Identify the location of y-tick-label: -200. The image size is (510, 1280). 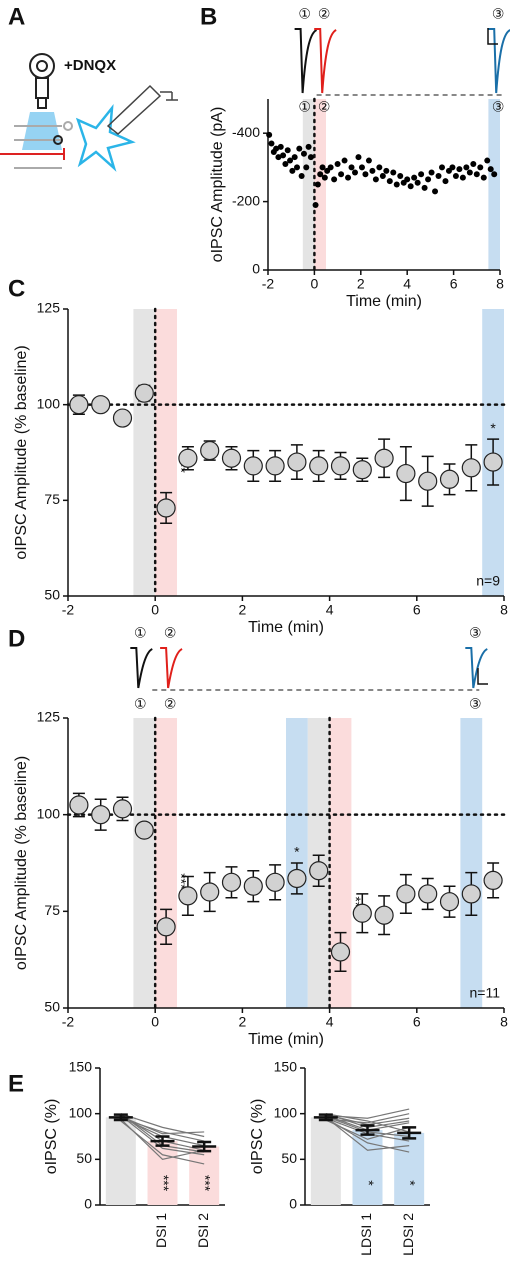
(246, 200).